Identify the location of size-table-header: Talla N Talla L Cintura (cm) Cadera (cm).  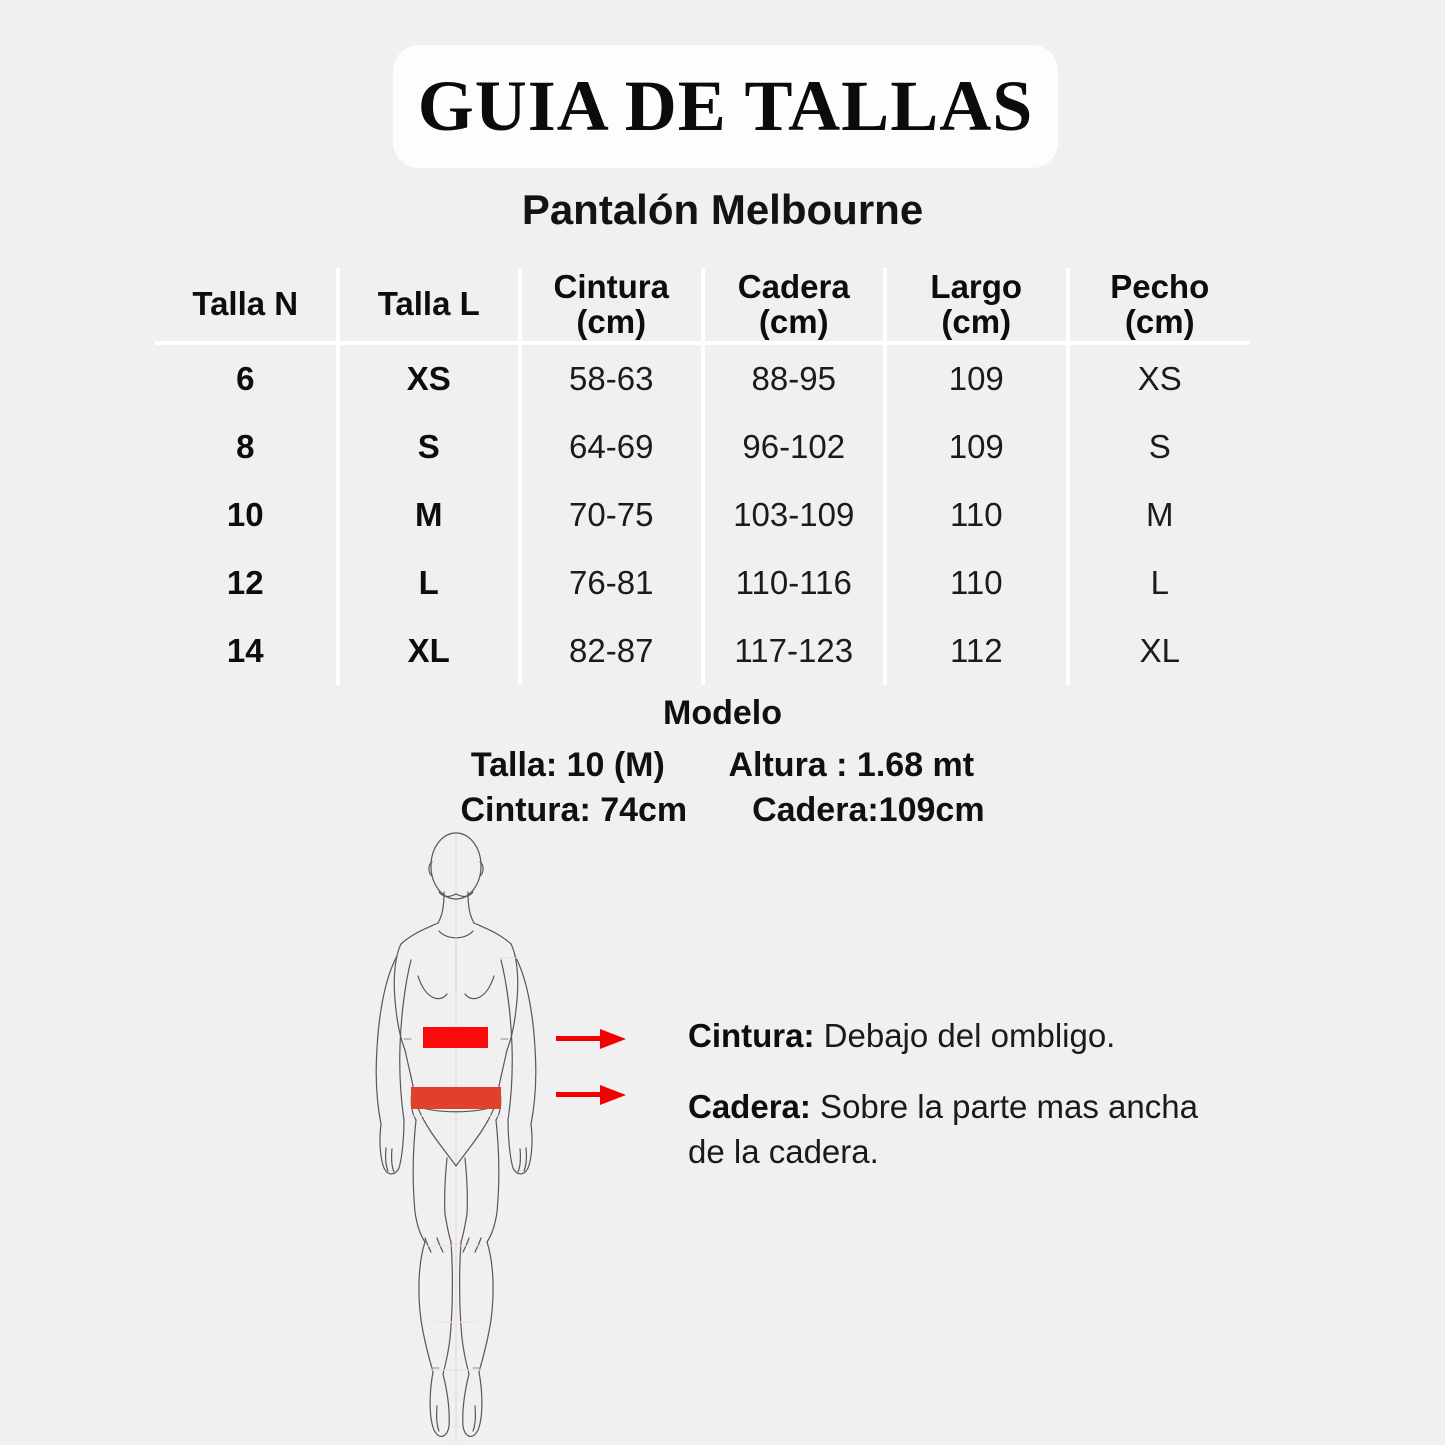
(702, 306).